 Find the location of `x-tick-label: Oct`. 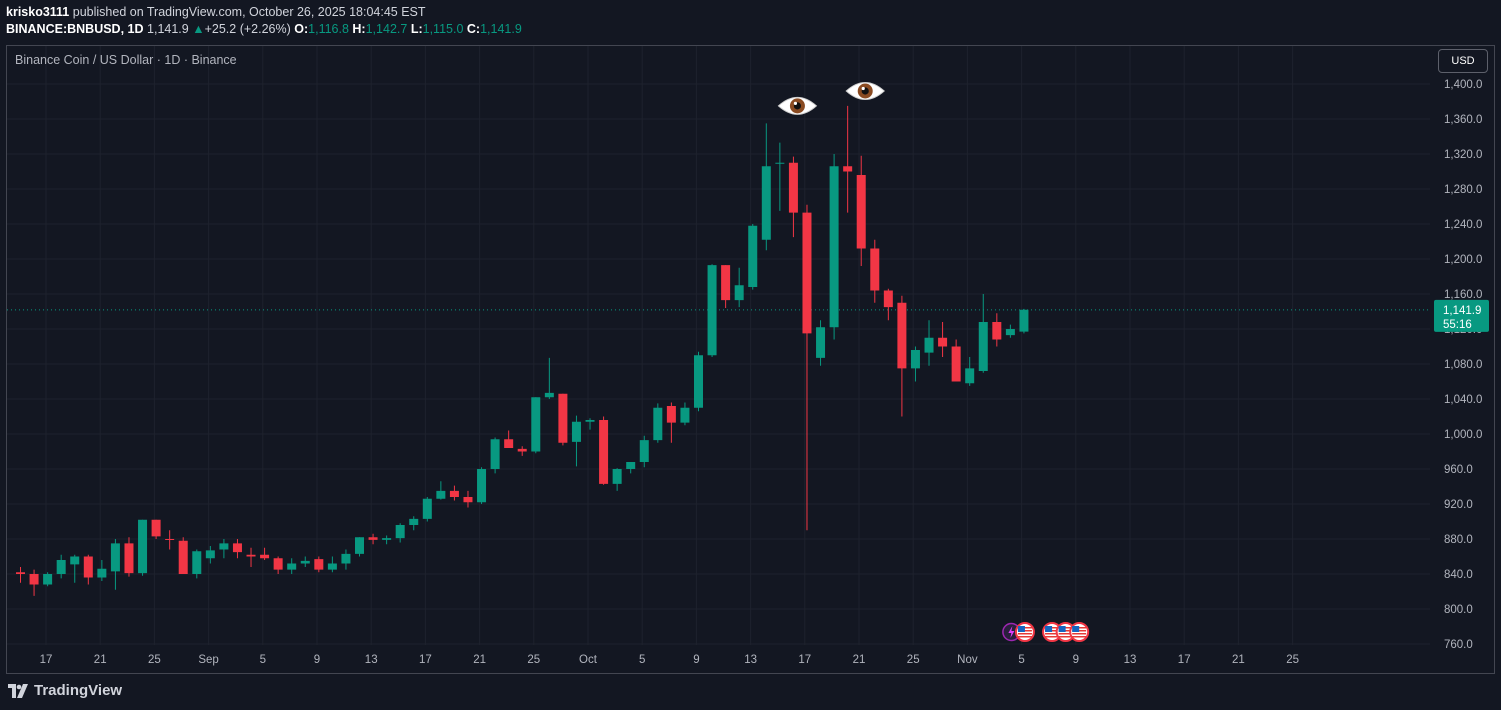

x-tick-label: Oct is located at coordinates (588, 660).